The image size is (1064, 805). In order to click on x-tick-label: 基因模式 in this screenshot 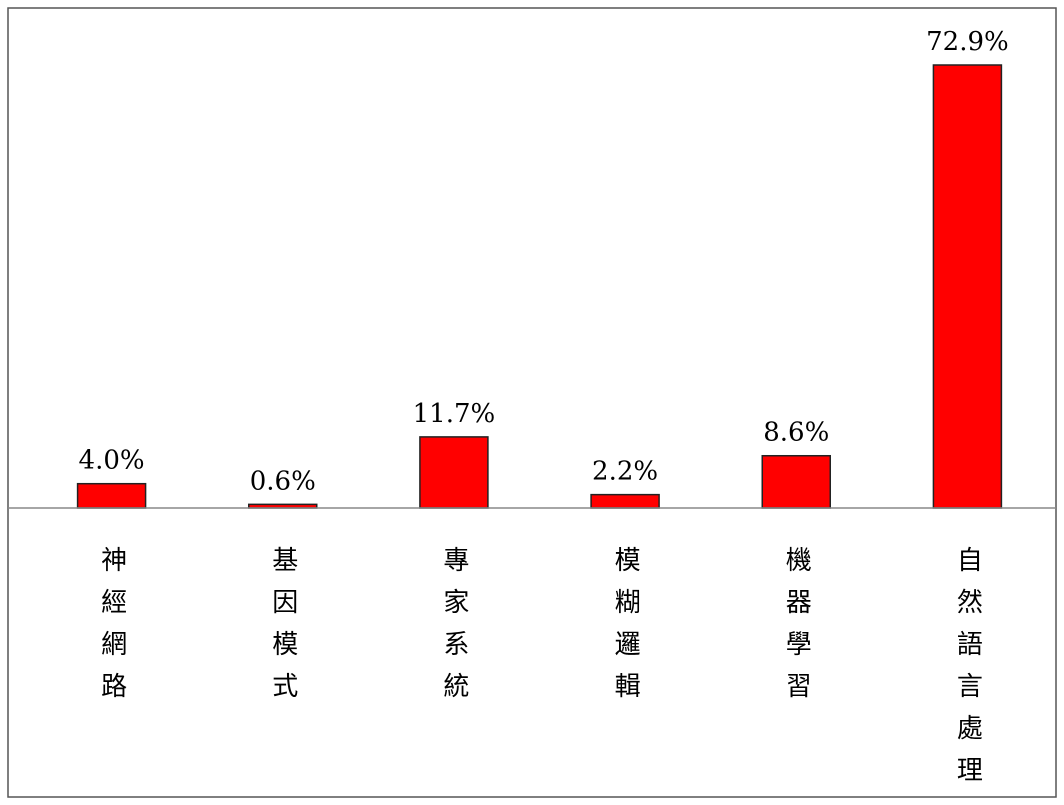, I will do `click(283, 630)`.